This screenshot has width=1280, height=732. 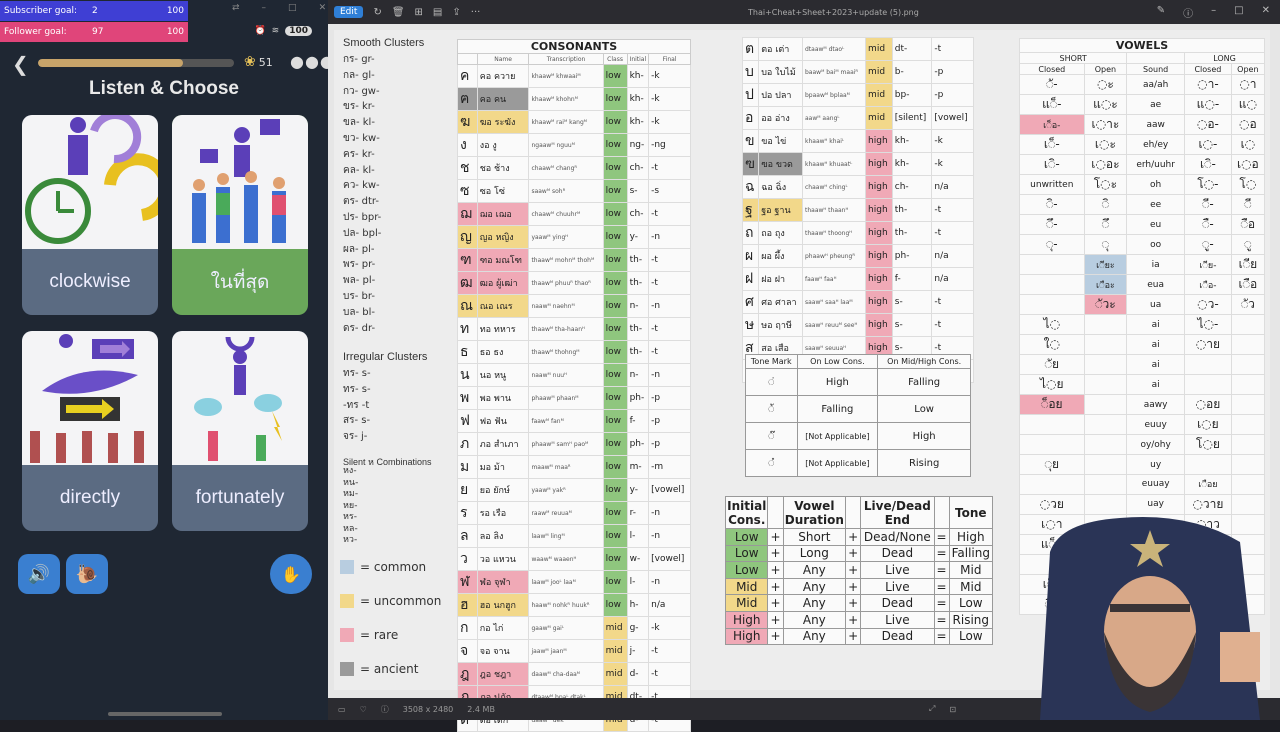 What do you see at coordinates (342, 709) in the screenshot?
I see `sidebar-toggle-icon: ▭` at bounding box center [342, 709].